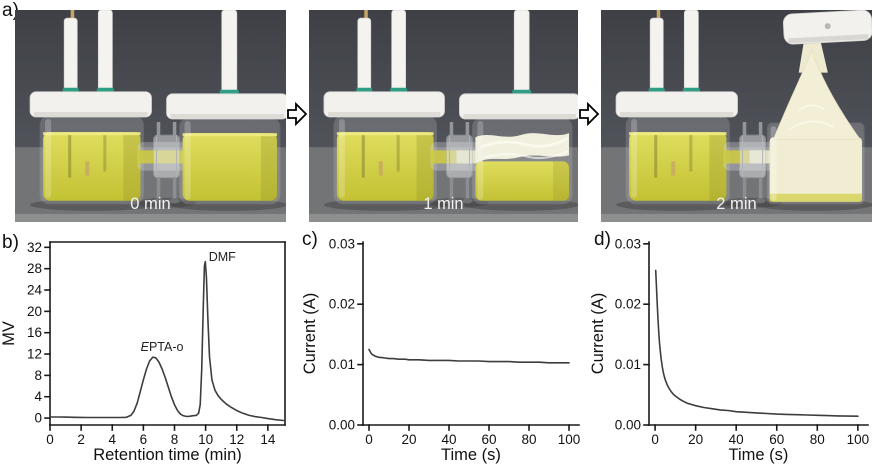 This screenshot has width=874, height=468. Describe the element at coordinates (167, 455) in the screenshot. I see `svg-text: Retention time (min)` at that location.